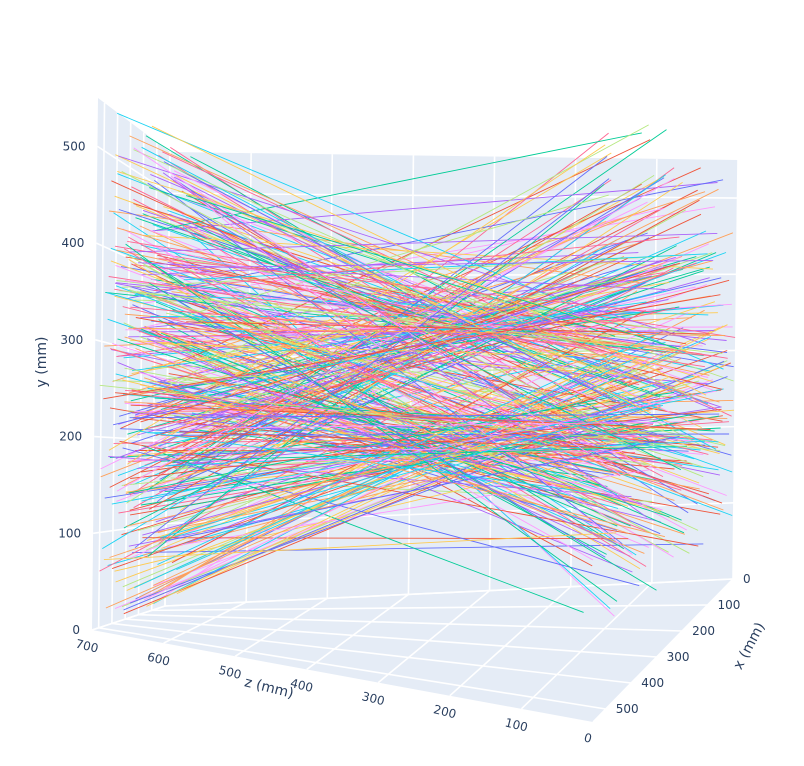 This screenshot has width=804, height=766. Describe the element at coordinates (269, 688) in the screenshot. I see `z-axis-title: z (mm)` at that location.